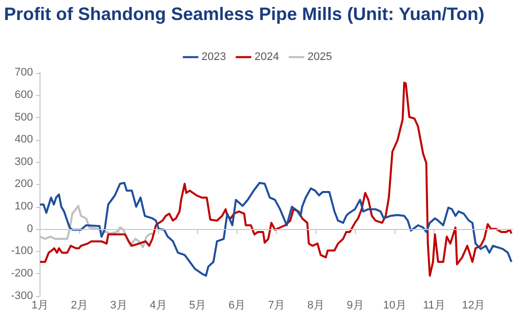 The width and height of the screenshot is (527, 319). What do you see at coordinates (40, 305) in the screenshot?
I see `x-tick-label: 1月` at bounding box center [40, 305].